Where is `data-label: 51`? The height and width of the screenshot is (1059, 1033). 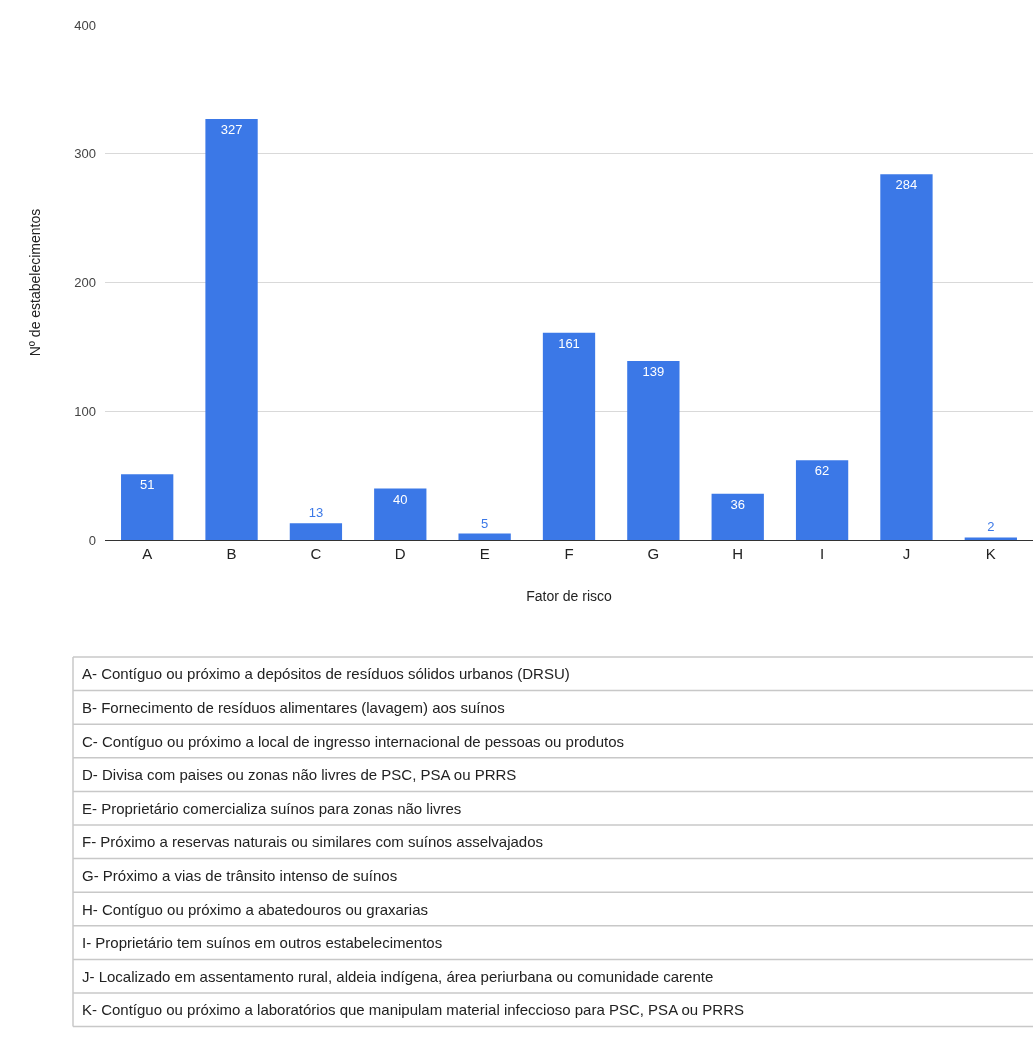
data-label: 51 is located at coordinates (147, 485).